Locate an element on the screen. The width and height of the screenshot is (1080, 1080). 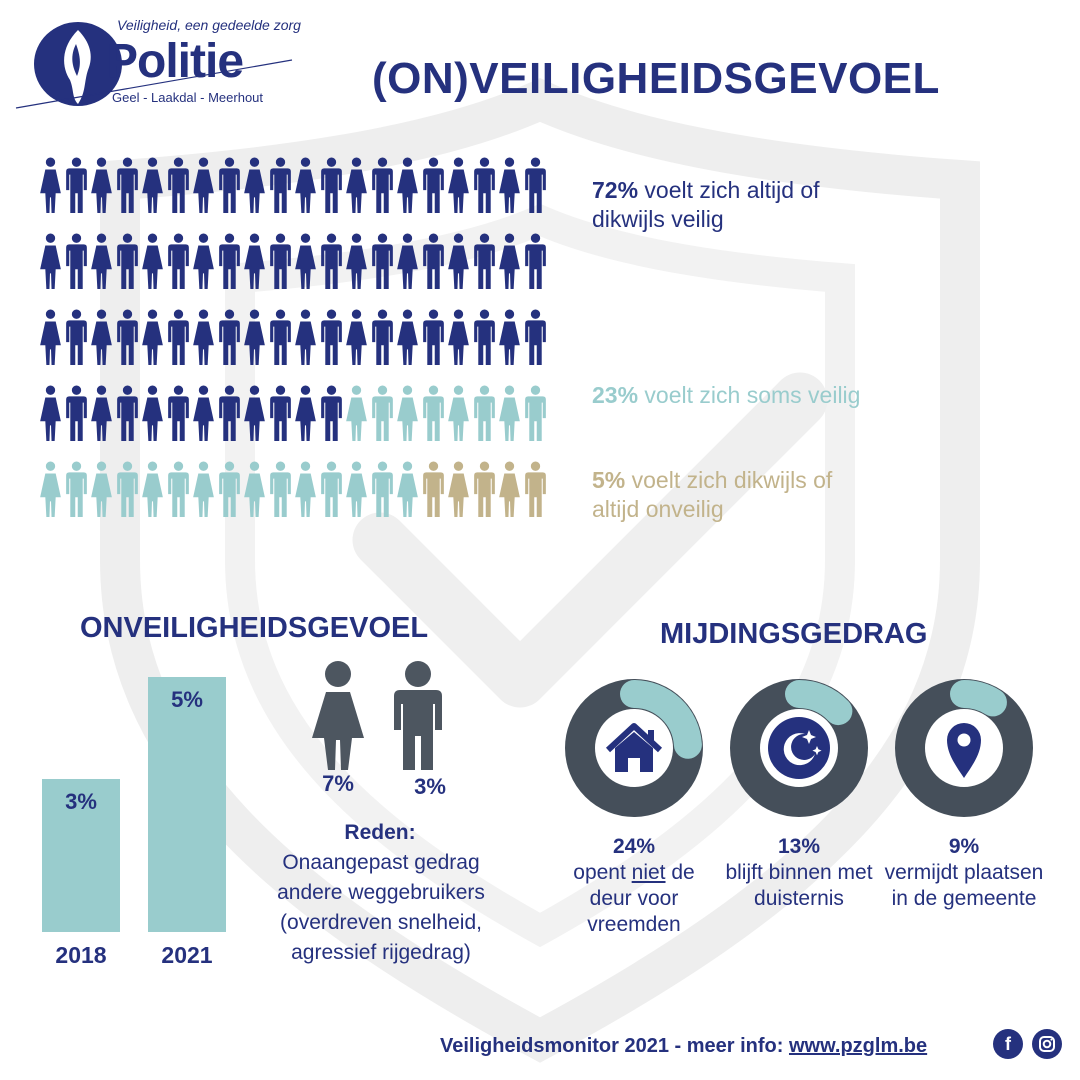
stat-sometimes-pct: 23% is located at coordinates (615, 395).